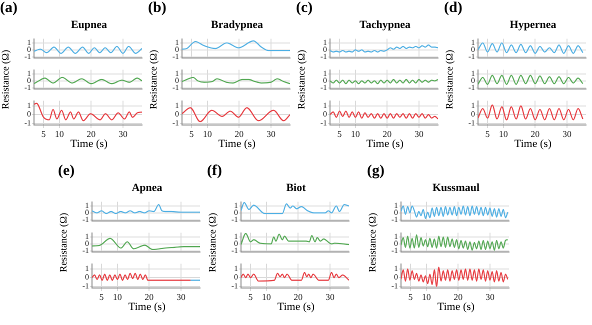 The image size is (592, 325). I want to click on chart-title: Apnea, so click(147, 188).